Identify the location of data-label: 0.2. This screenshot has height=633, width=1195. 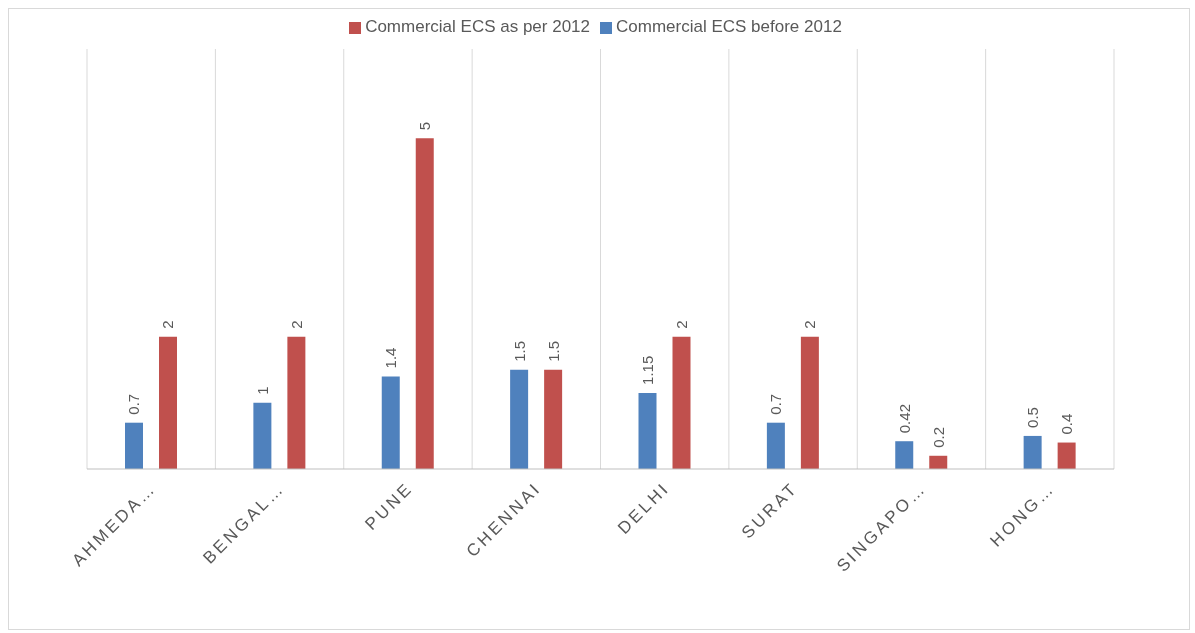
(938, 437).